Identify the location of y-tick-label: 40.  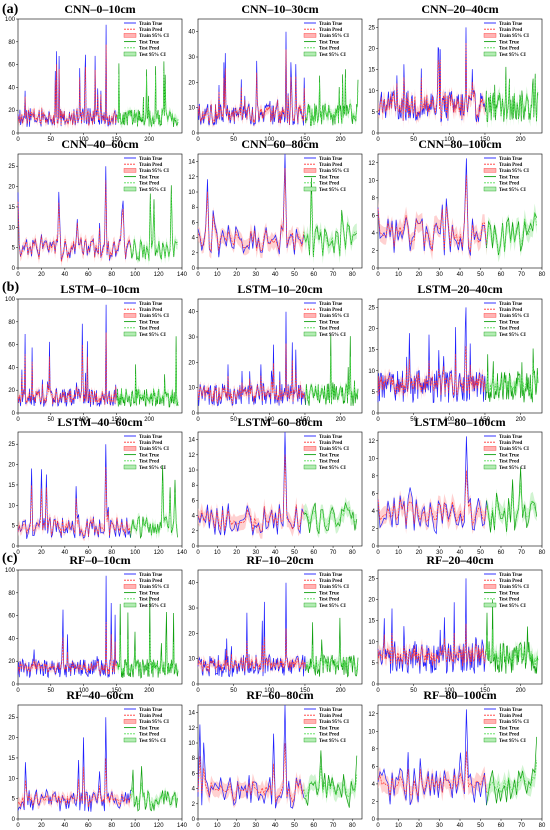
(11, 88).